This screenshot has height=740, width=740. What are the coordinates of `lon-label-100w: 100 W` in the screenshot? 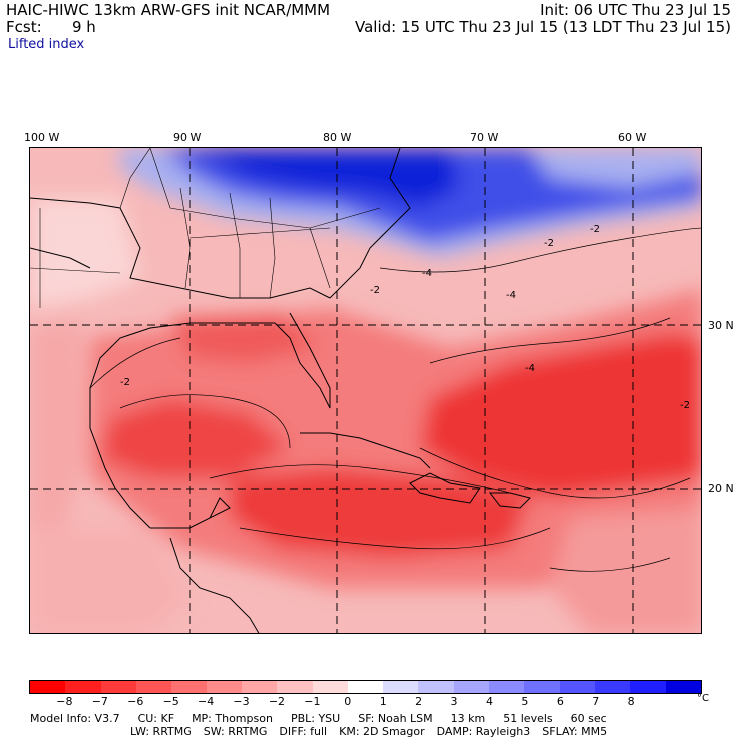 It's located at (42, 137).